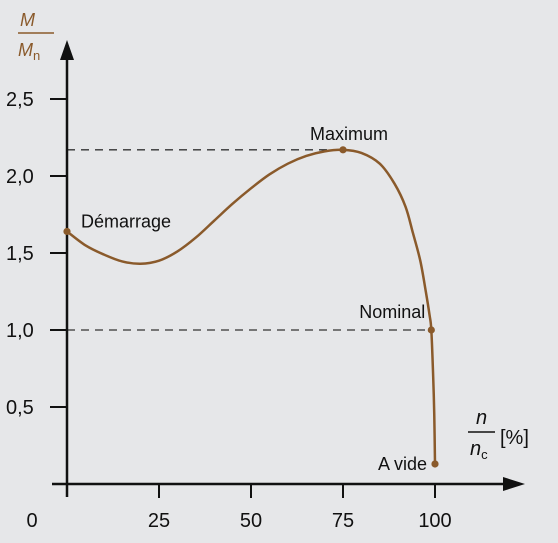  Describe the element at coordinates (498, 434) in the screenshot. I see `x-axis-label: n nc [%]` at that location.